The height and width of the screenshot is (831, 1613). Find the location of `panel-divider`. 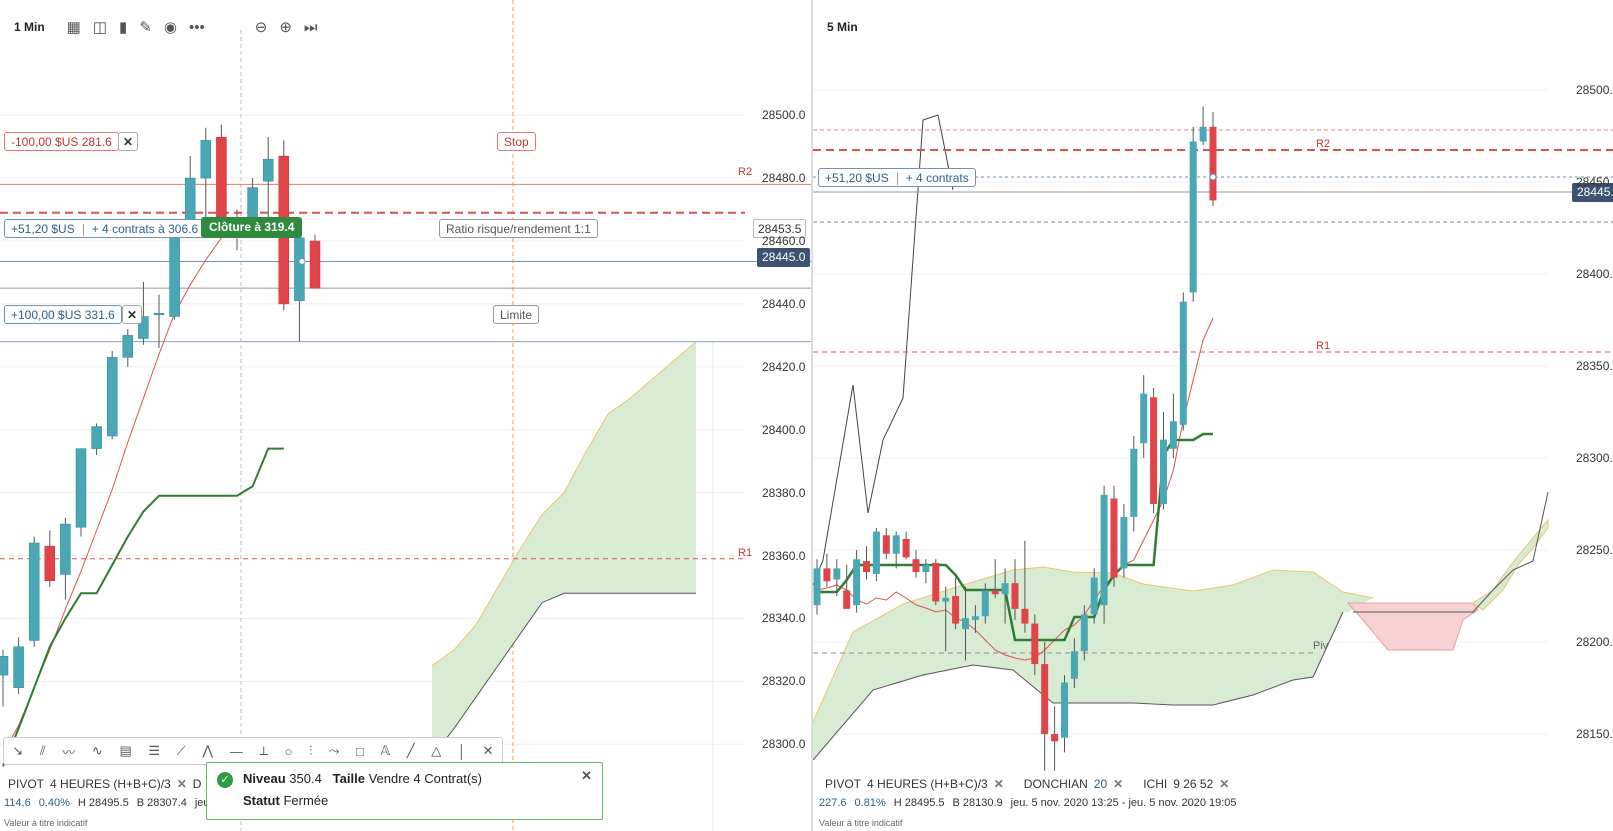

panel-divider is located at coordinates (812, 415).